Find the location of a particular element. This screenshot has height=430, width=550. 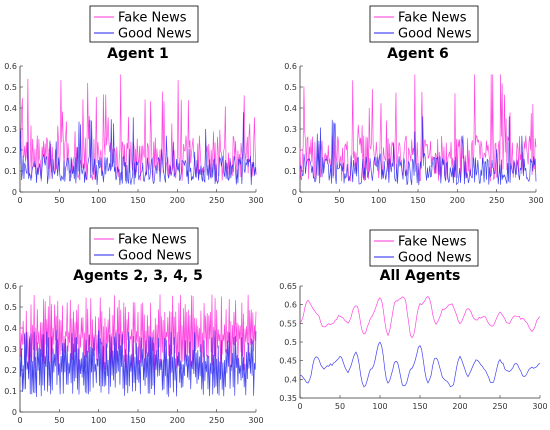

y-tick-label: 0.35 is located at coordinates (288, 398).